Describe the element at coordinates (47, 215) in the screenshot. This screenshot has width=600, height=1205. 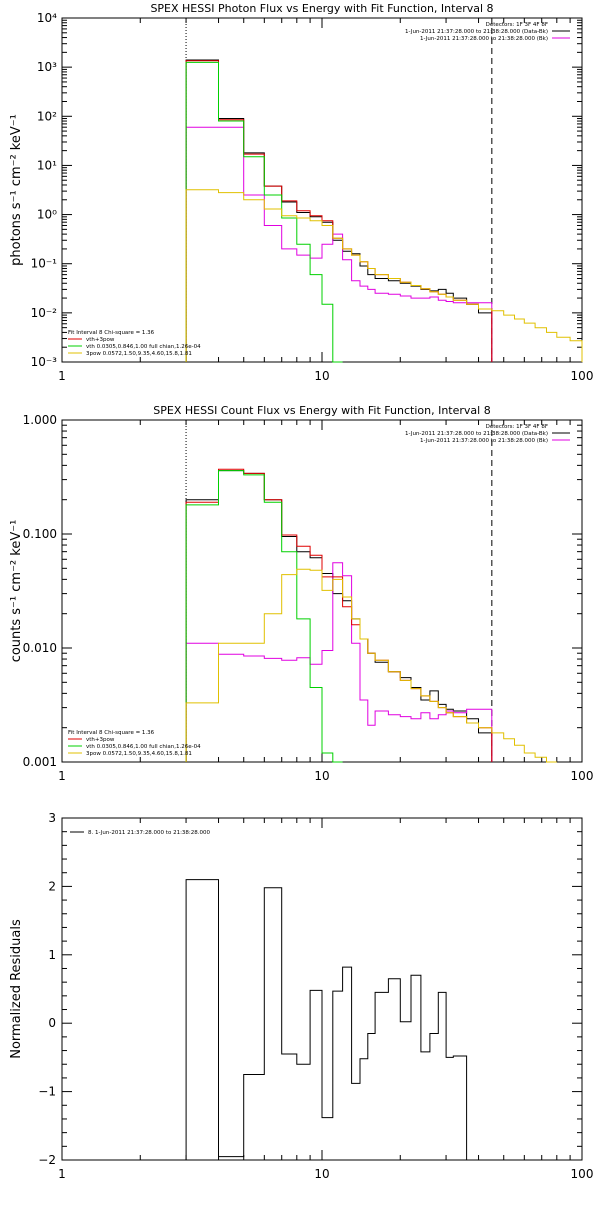
I see `y-tick-label: 10⁰` at that location.